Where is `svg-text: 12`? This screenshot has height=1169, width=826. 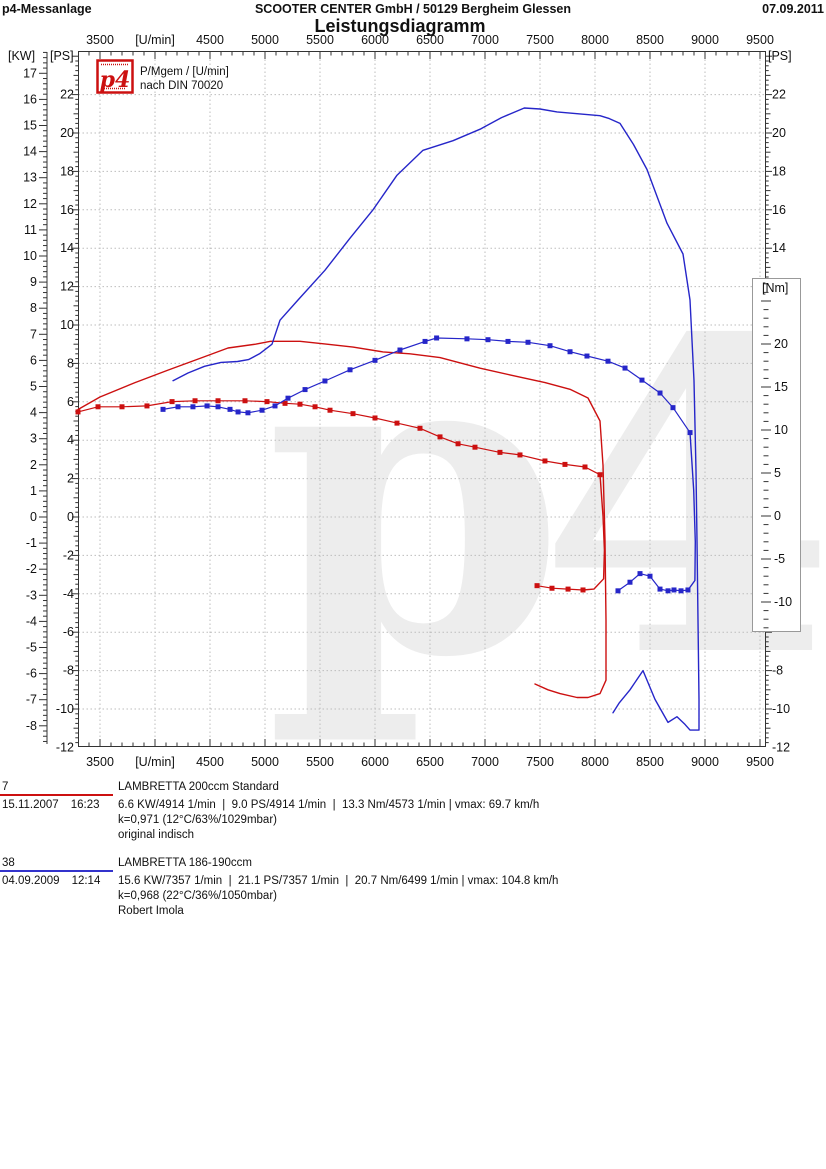
svg-text: 12 is located at coordinates (67, 287).